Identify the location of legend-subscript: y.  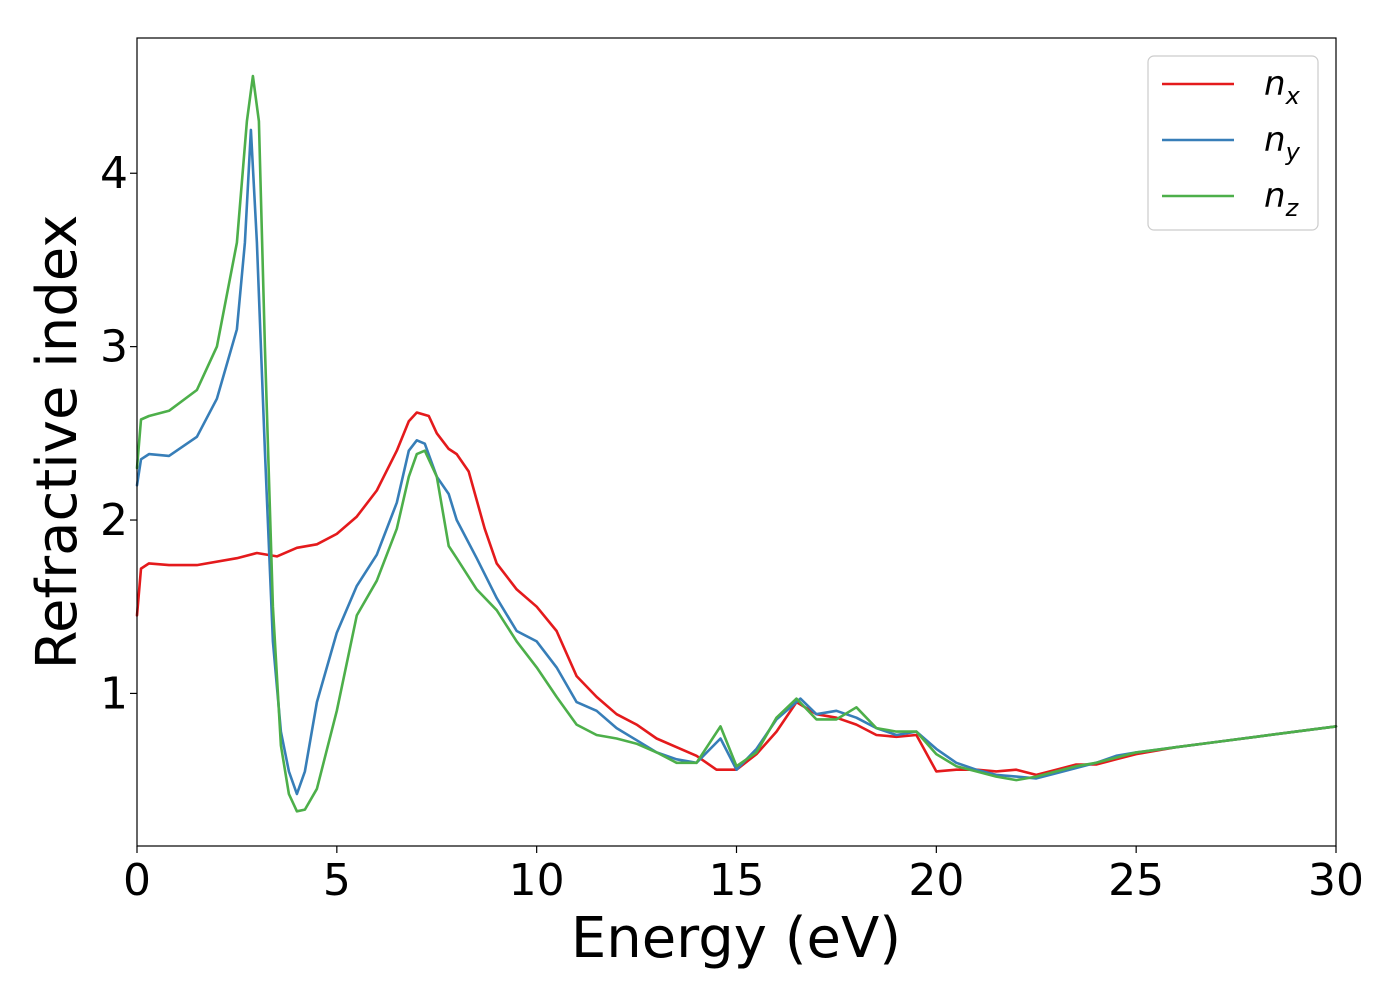
(1293, 152).